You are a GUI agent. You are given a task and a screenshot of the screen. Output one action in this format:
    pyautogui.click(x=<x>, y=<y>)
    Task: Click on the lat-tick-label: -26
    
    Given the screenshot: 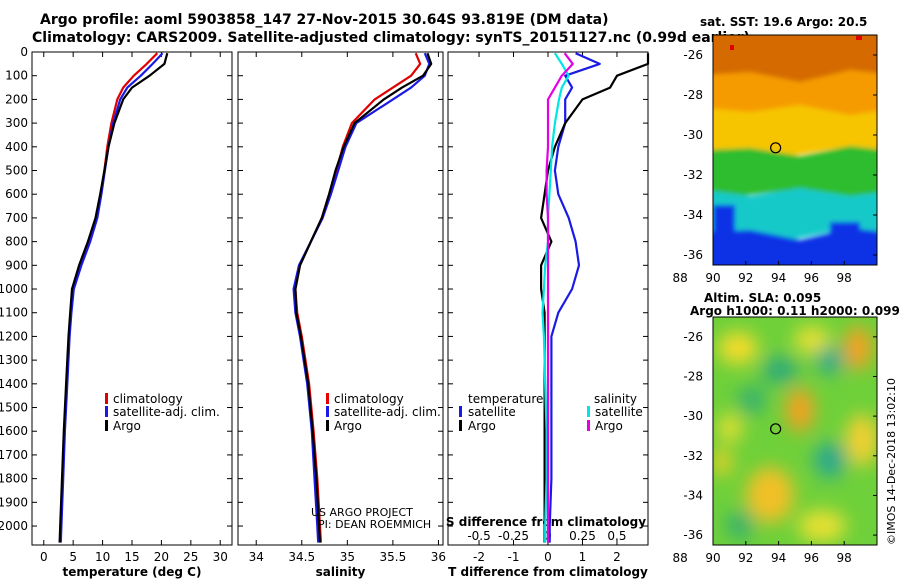 What is the action you would take?
    pyautogui.click(x=693, y=337)
    